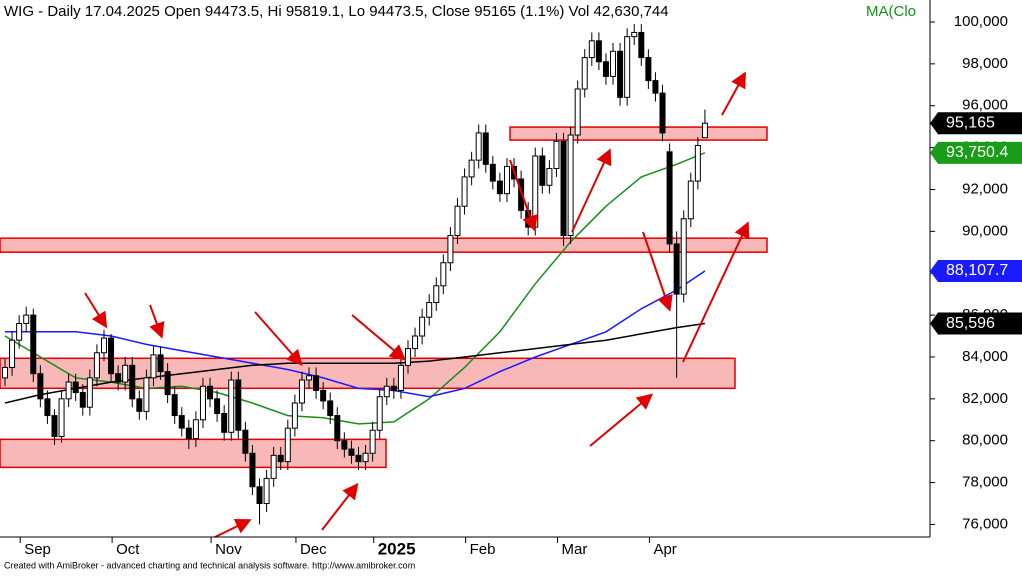  I want to click on y-tick-label: 76,000, so click(985, 523).